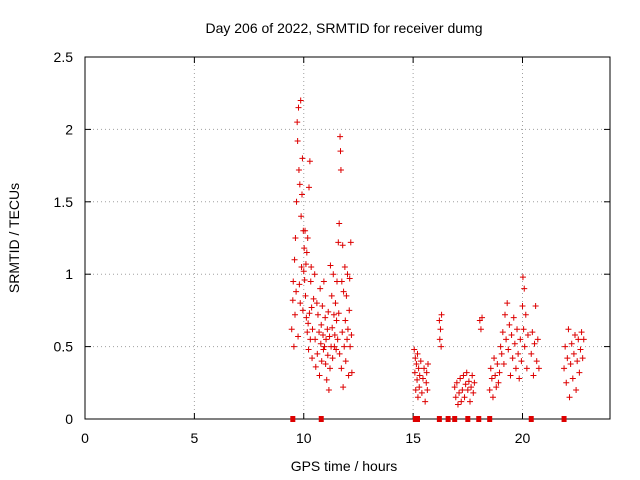  I want to click on y-tick-label: 1.5, so click(64, 202).